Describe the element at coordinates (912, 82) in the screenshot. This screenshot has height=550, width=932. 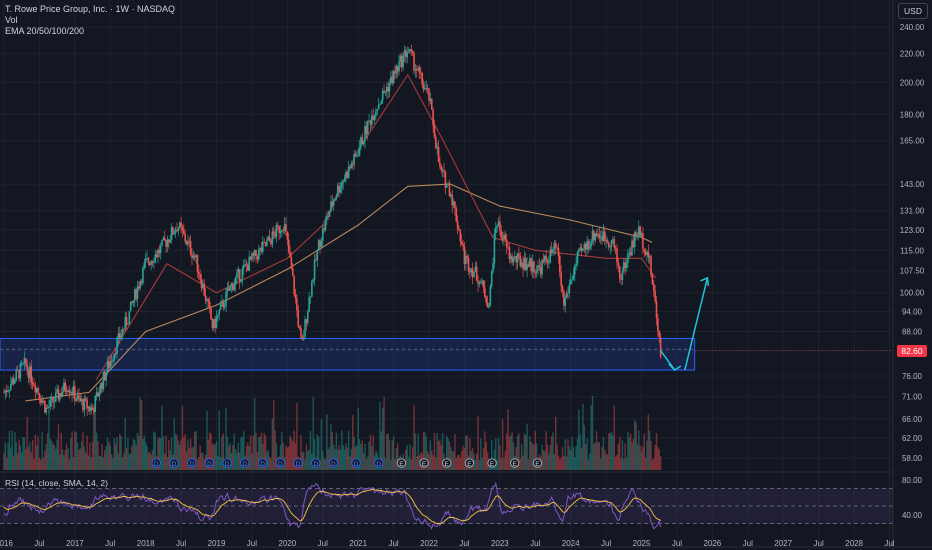
I see `price-tick-label: 200.00` at that location.